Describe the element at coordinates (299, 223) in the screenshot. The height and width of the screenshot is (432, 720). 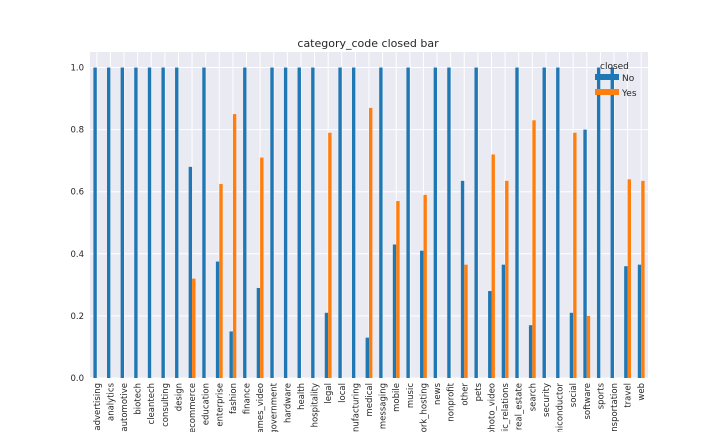
I see `bar-no-health` at that location.